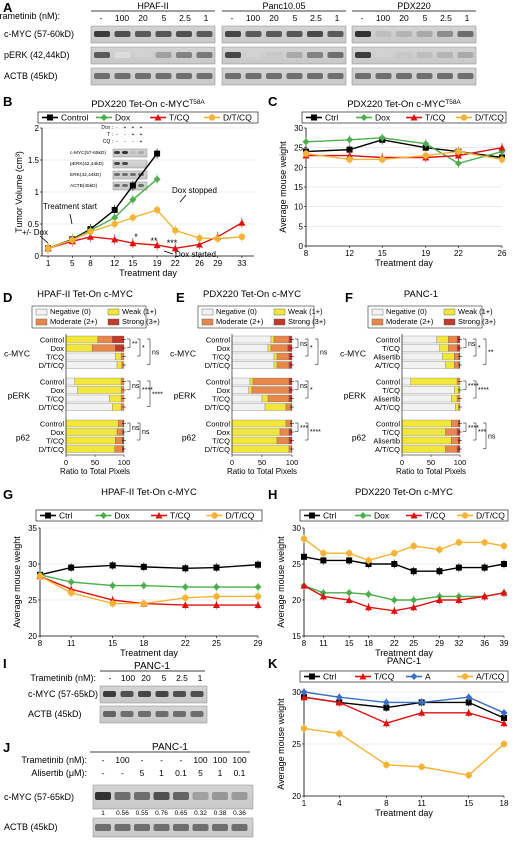 This screenshot has height=841, width=520. I want to click on legend-label: D/T/CQ, so click(240, 516).